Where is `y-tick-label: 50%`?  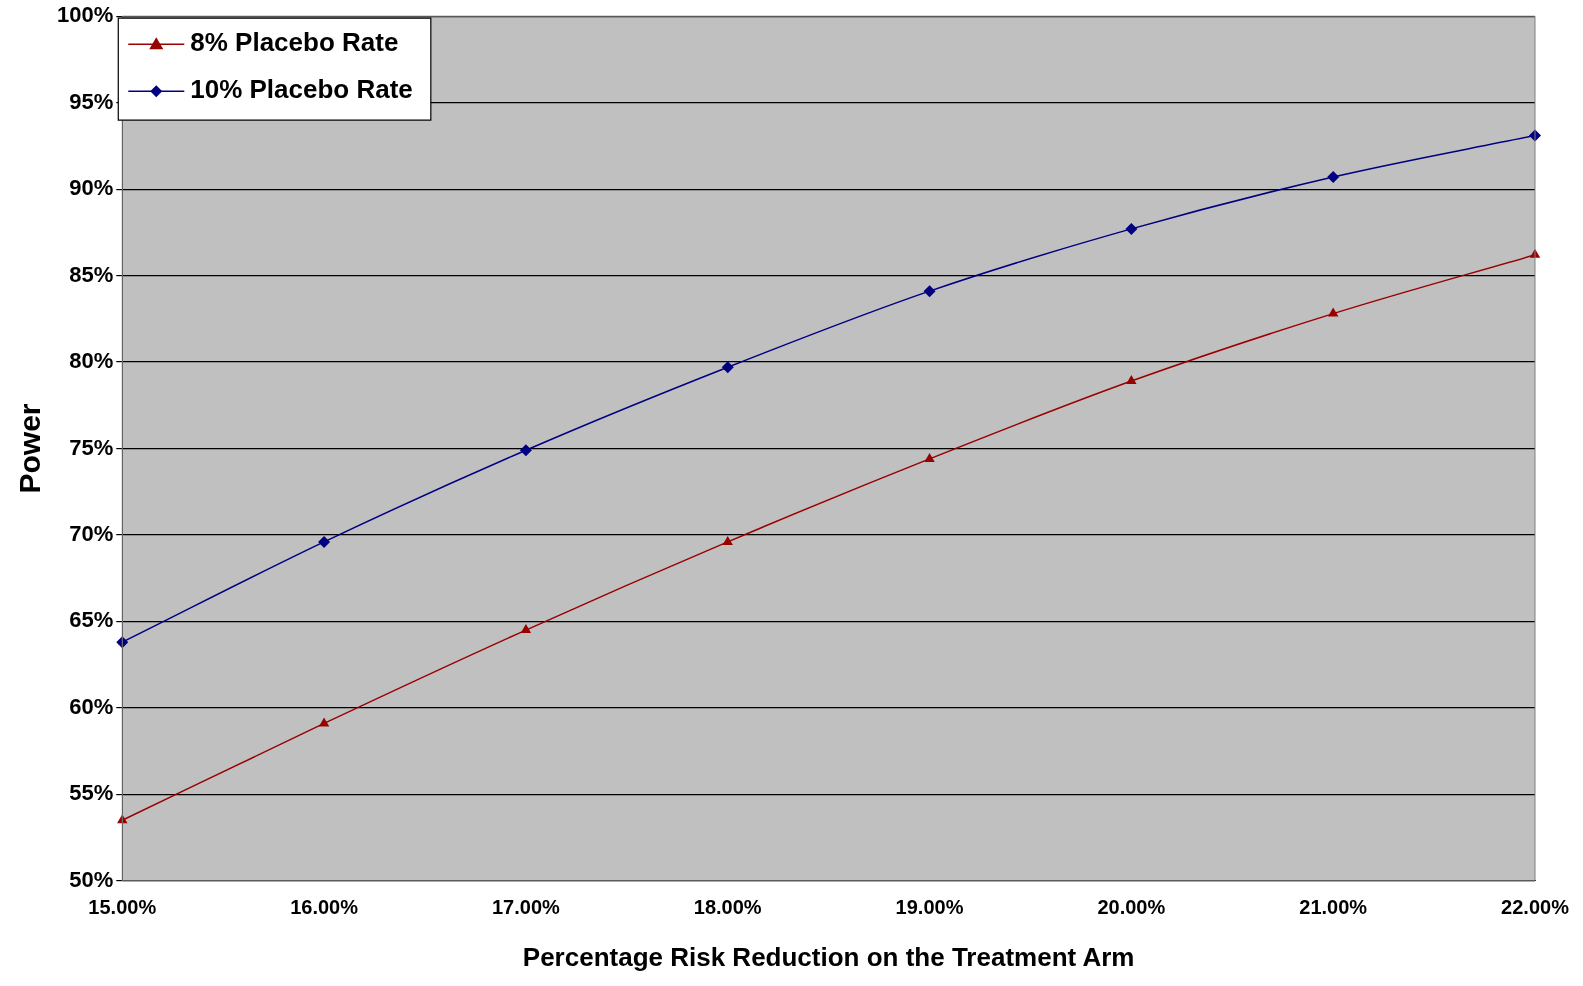 y-tick-label: 50% is located at coordinates (91, 879).